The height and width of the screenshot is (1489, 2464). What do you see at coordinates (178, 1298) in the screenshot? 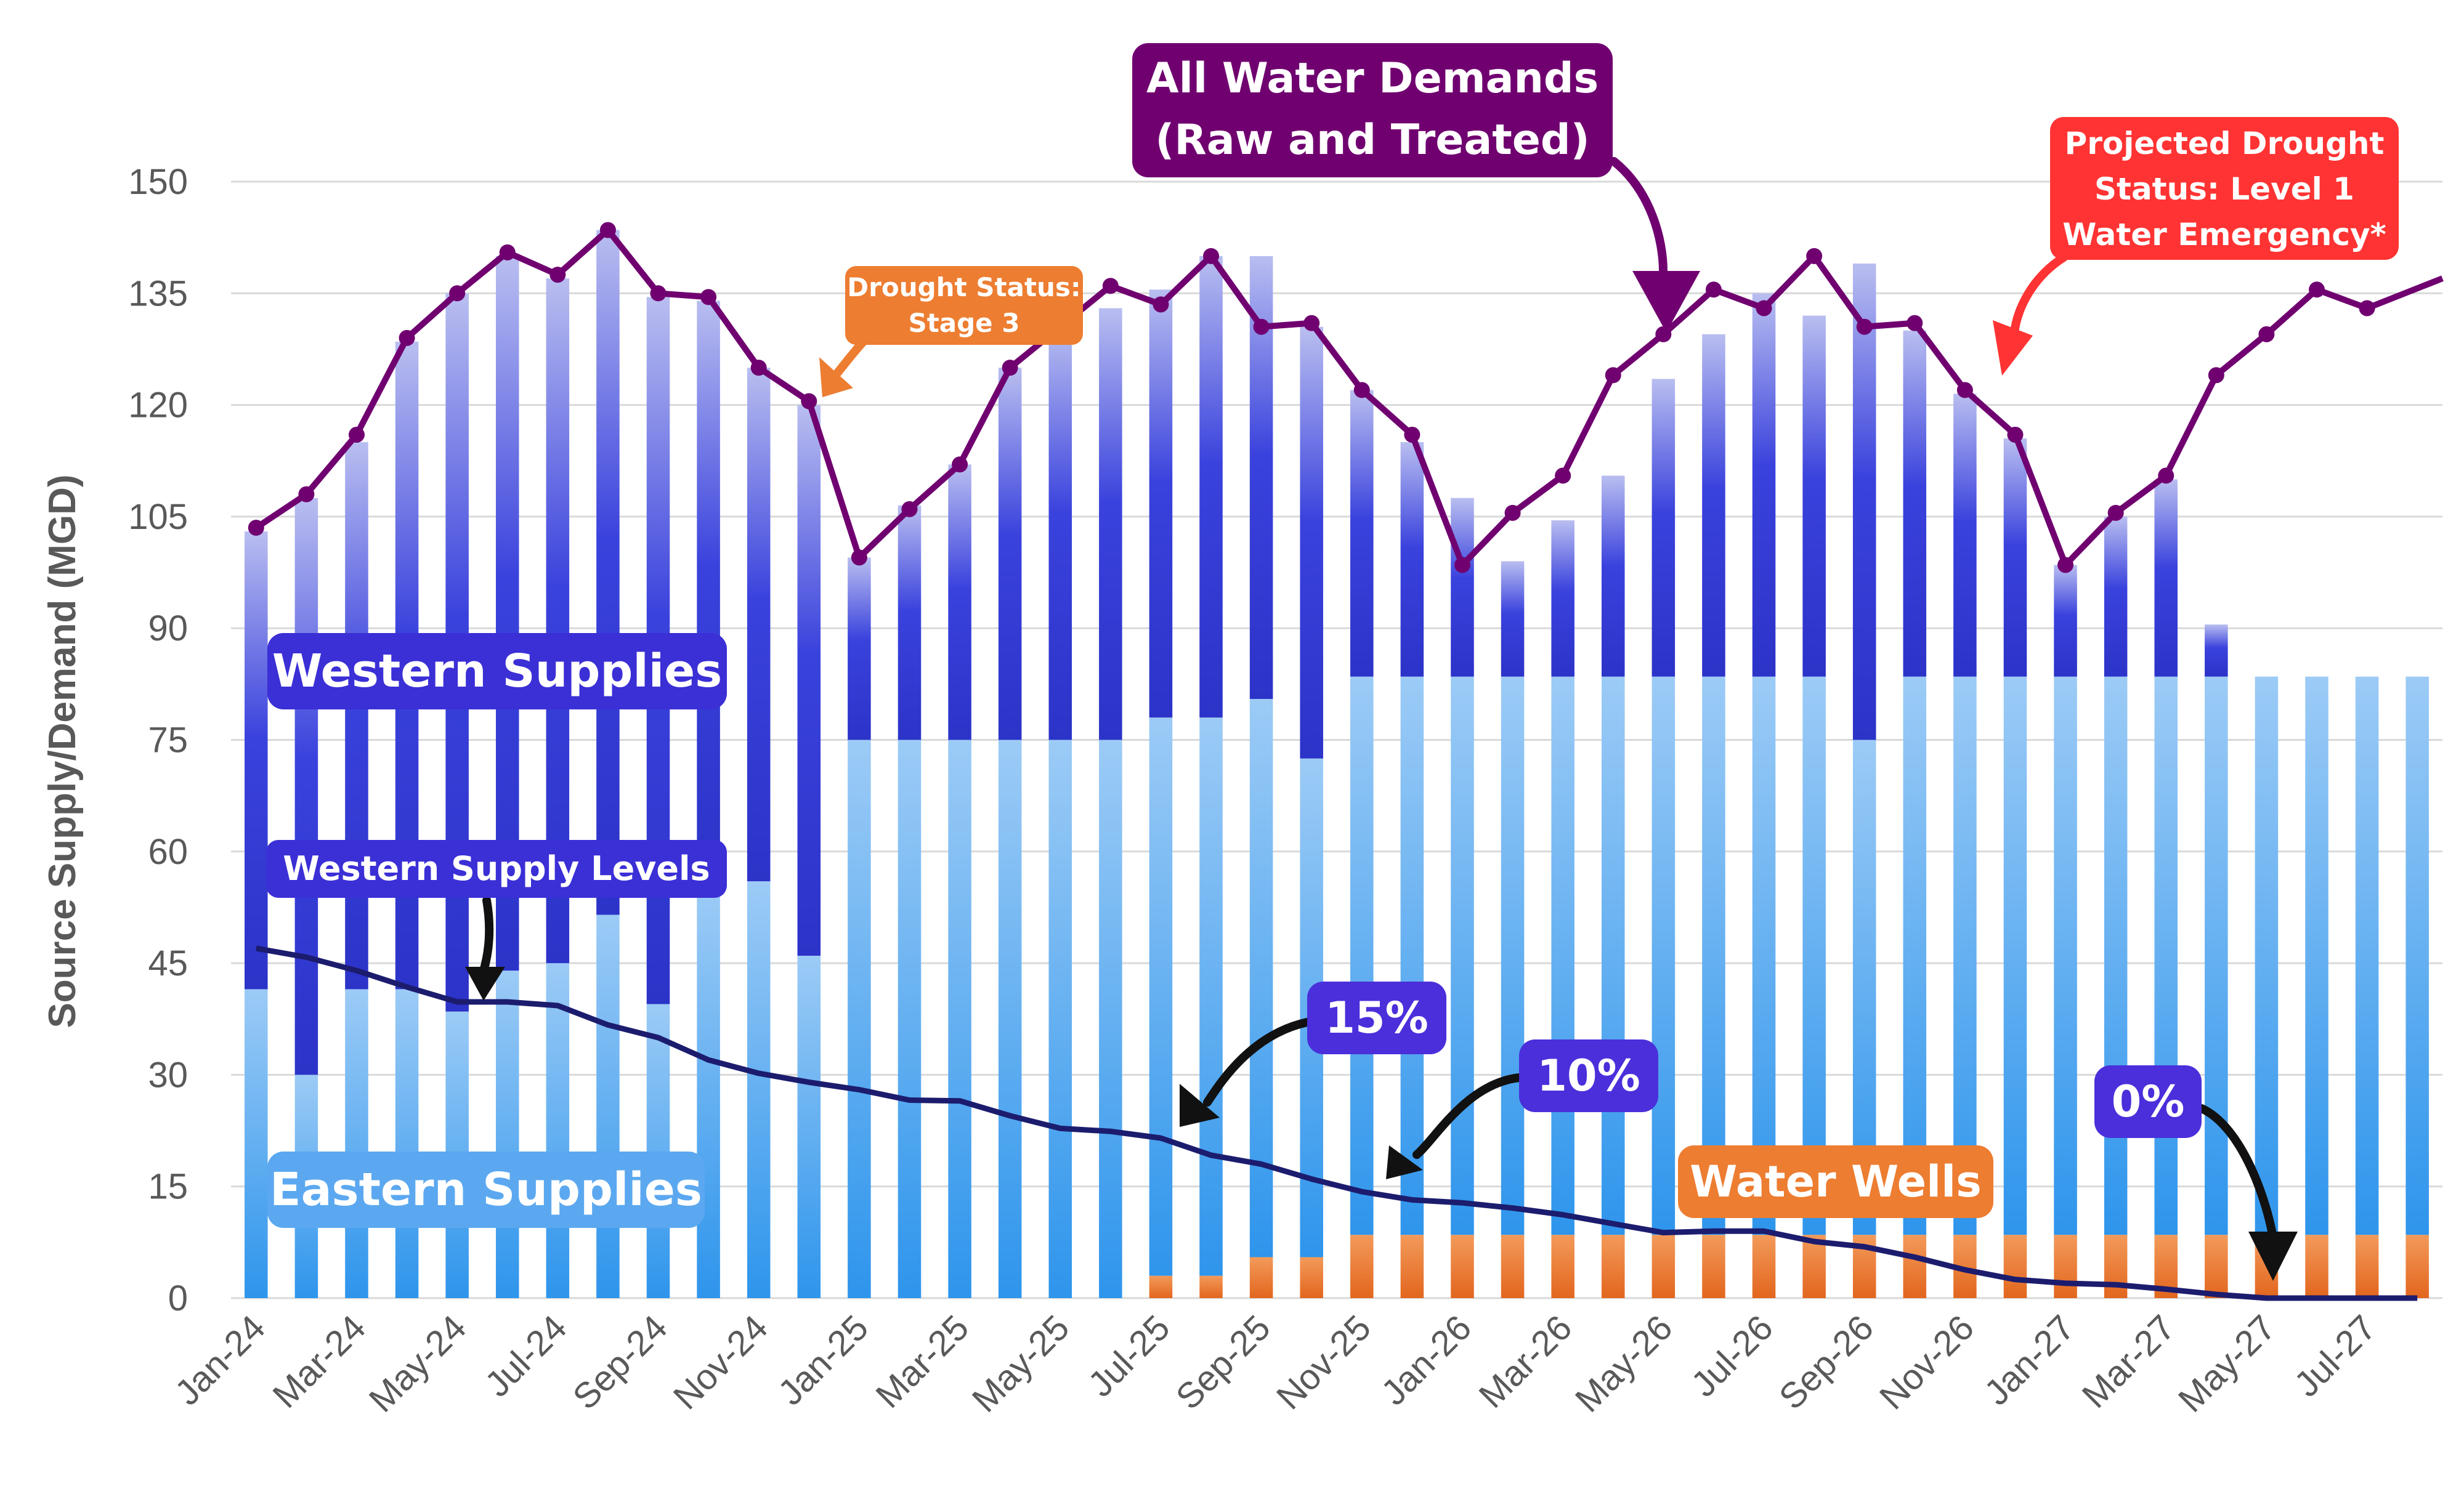
I see `y-tick-label: 0` at bounding box center [178, 1298].